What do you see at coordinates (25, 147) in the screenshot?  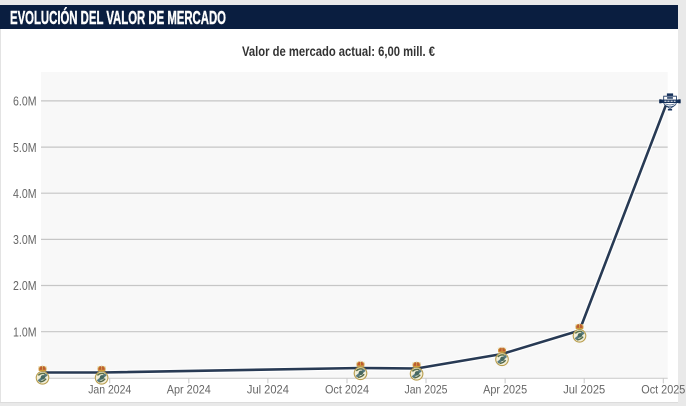 I see `svg-text: 5.0M` at bounding box center [25, 147].